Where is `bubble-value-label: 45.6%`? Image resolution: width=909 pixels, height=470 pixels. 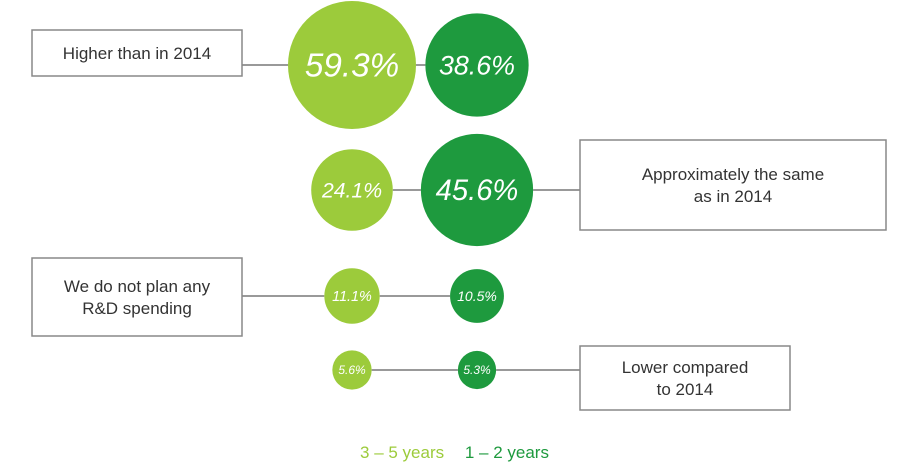
bubble-value-label: 45.6% is located at coordinates (477, 191).